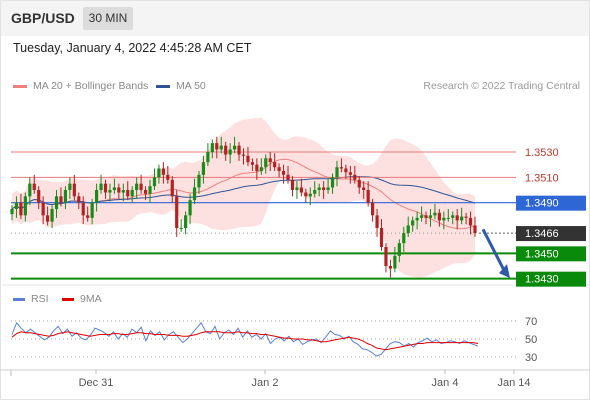 This screenshot has width=590, height=400. Describe the element at coordinates (542, 178) in the screenshot. I see `level-label: 1.3510` at that location.